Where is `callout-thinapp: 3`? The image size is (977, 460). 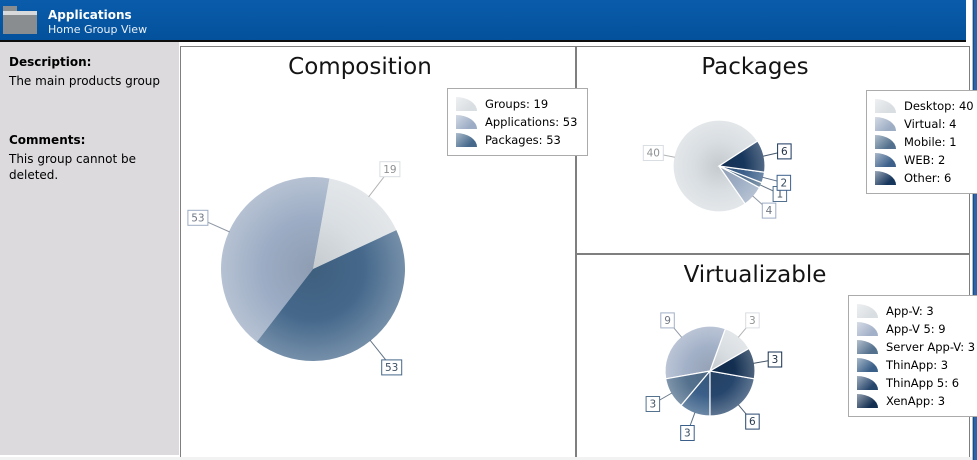
callout-thinapp: 3 is located at coordinates (687, 433).